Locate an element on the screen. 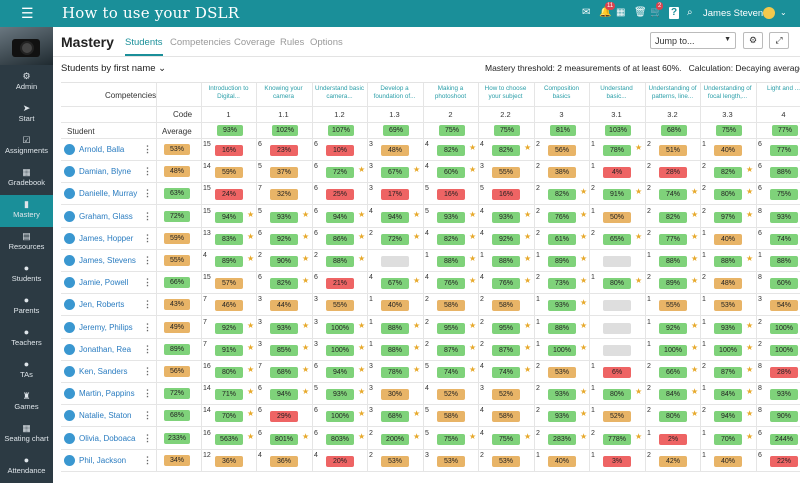 This screenshot has width=800, height=483. mastery-pill: 80% is located at coordinates (617, 284).